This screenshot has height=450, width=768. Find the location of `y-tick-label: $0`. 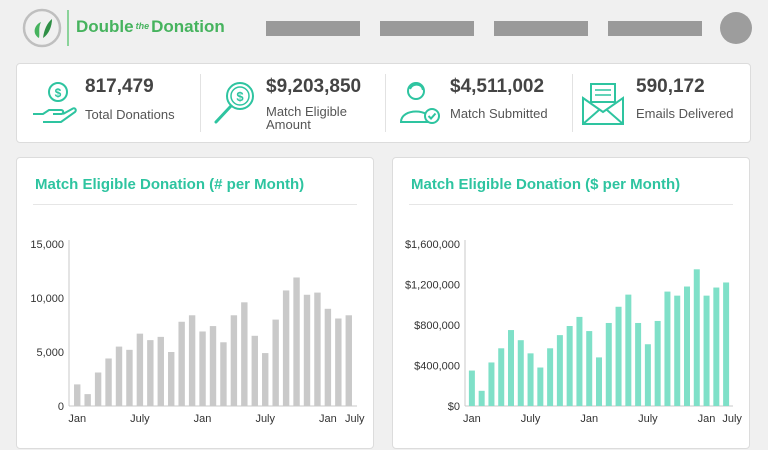

y-tick-label: $0 is located at coordinates (454, 407).